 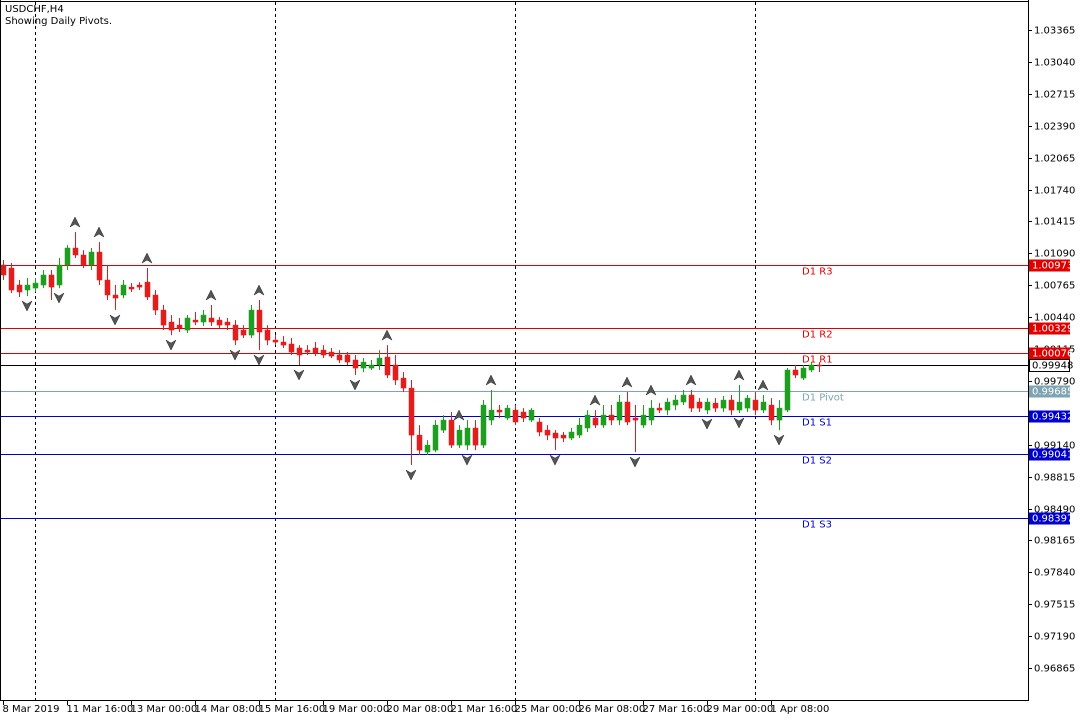 I want to click on pivot-price-label: 1.00973, so click(x=1052, y=266).